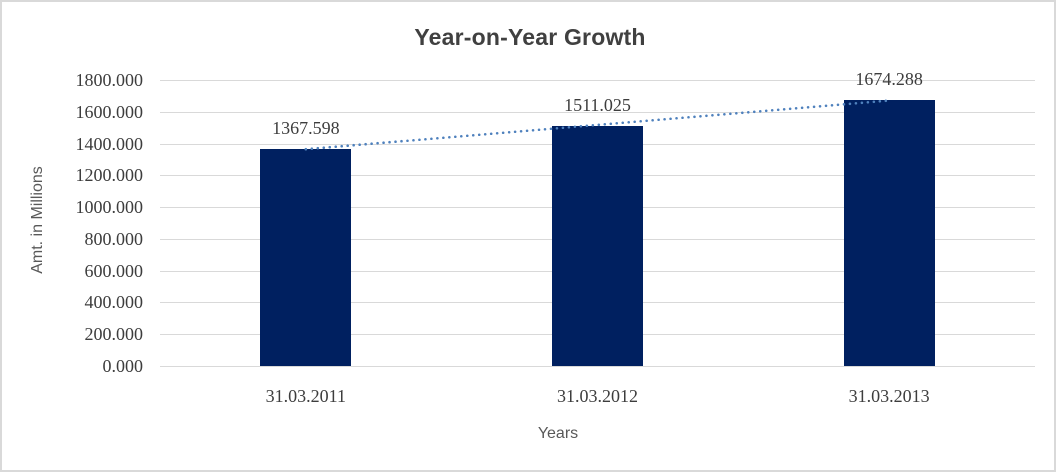 The width and height of the screenshot is (1056, 472). I want to click on y-tick-label: 1400.000, so click(109, 143).